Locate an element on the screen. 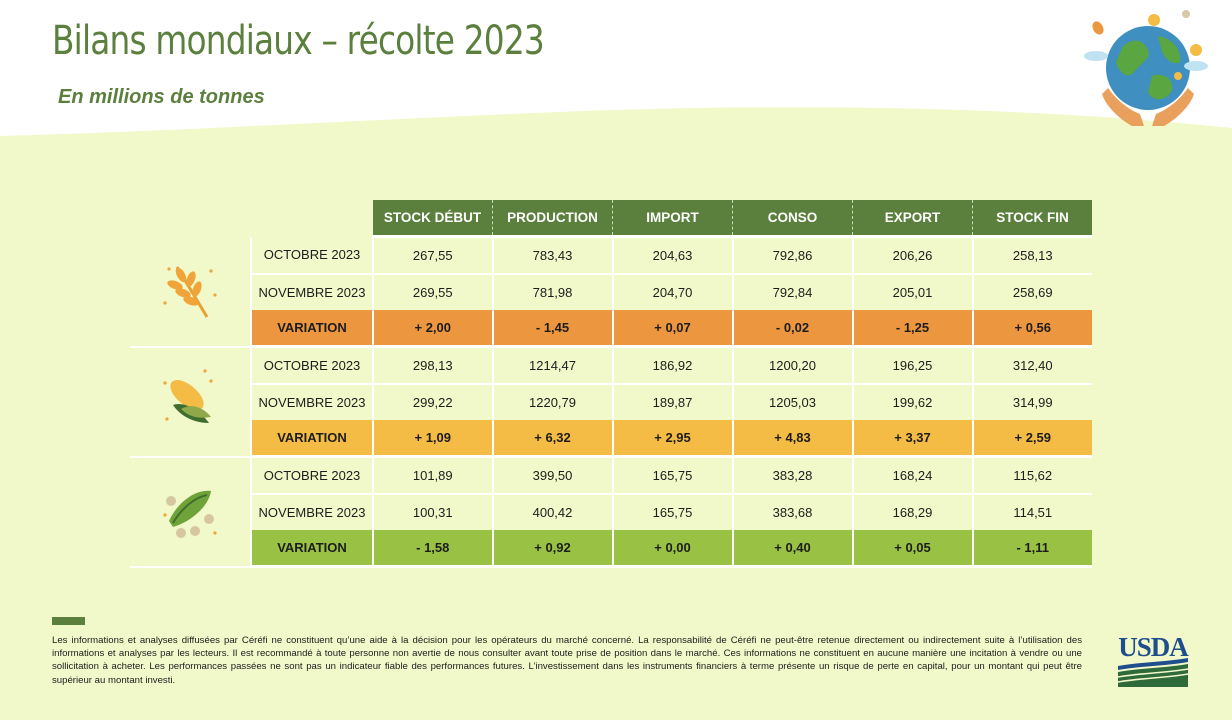 The width and height of the screenshot is (1232, 720). table-cell: 186,92 is located at coordinates (672, 365).